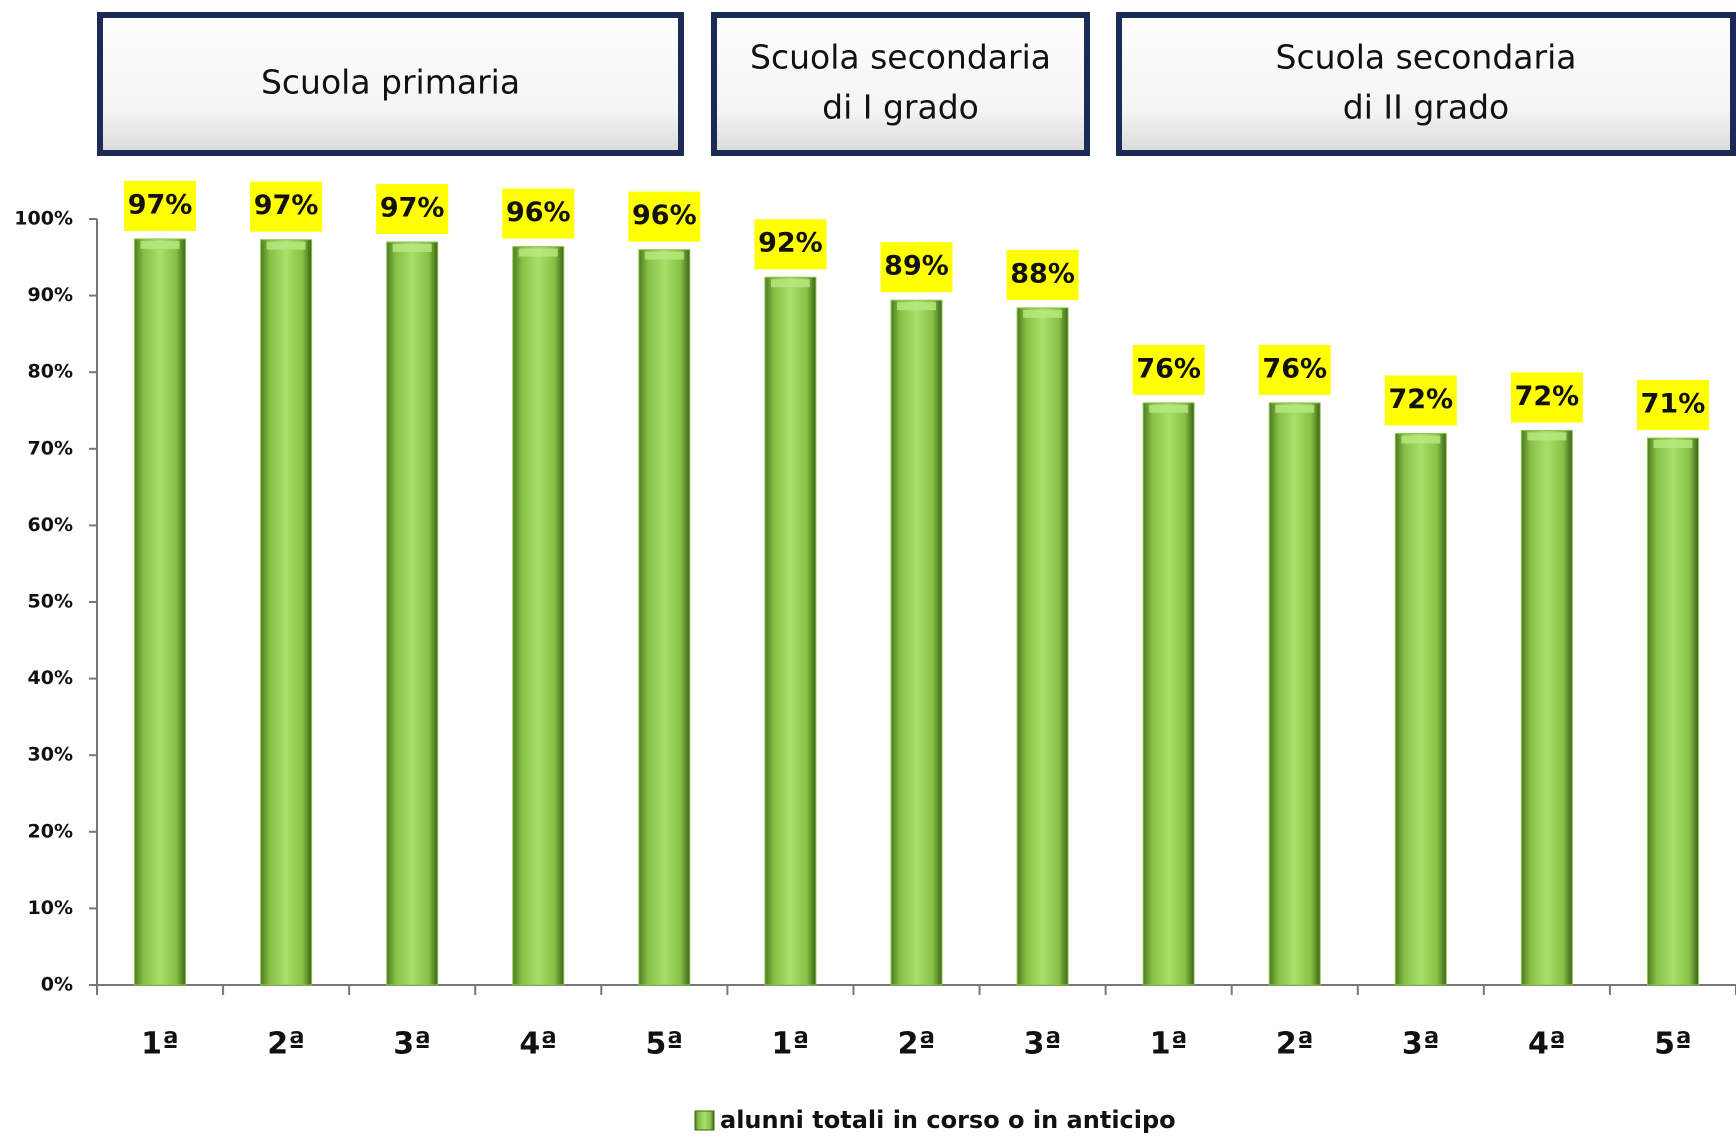 The width and height of the screenshot is (1736, 1138). What do you see at coordinates (43, 219) in the screenshot?
I see `y-tick-label: 100%` at bounding box center [43, 219].